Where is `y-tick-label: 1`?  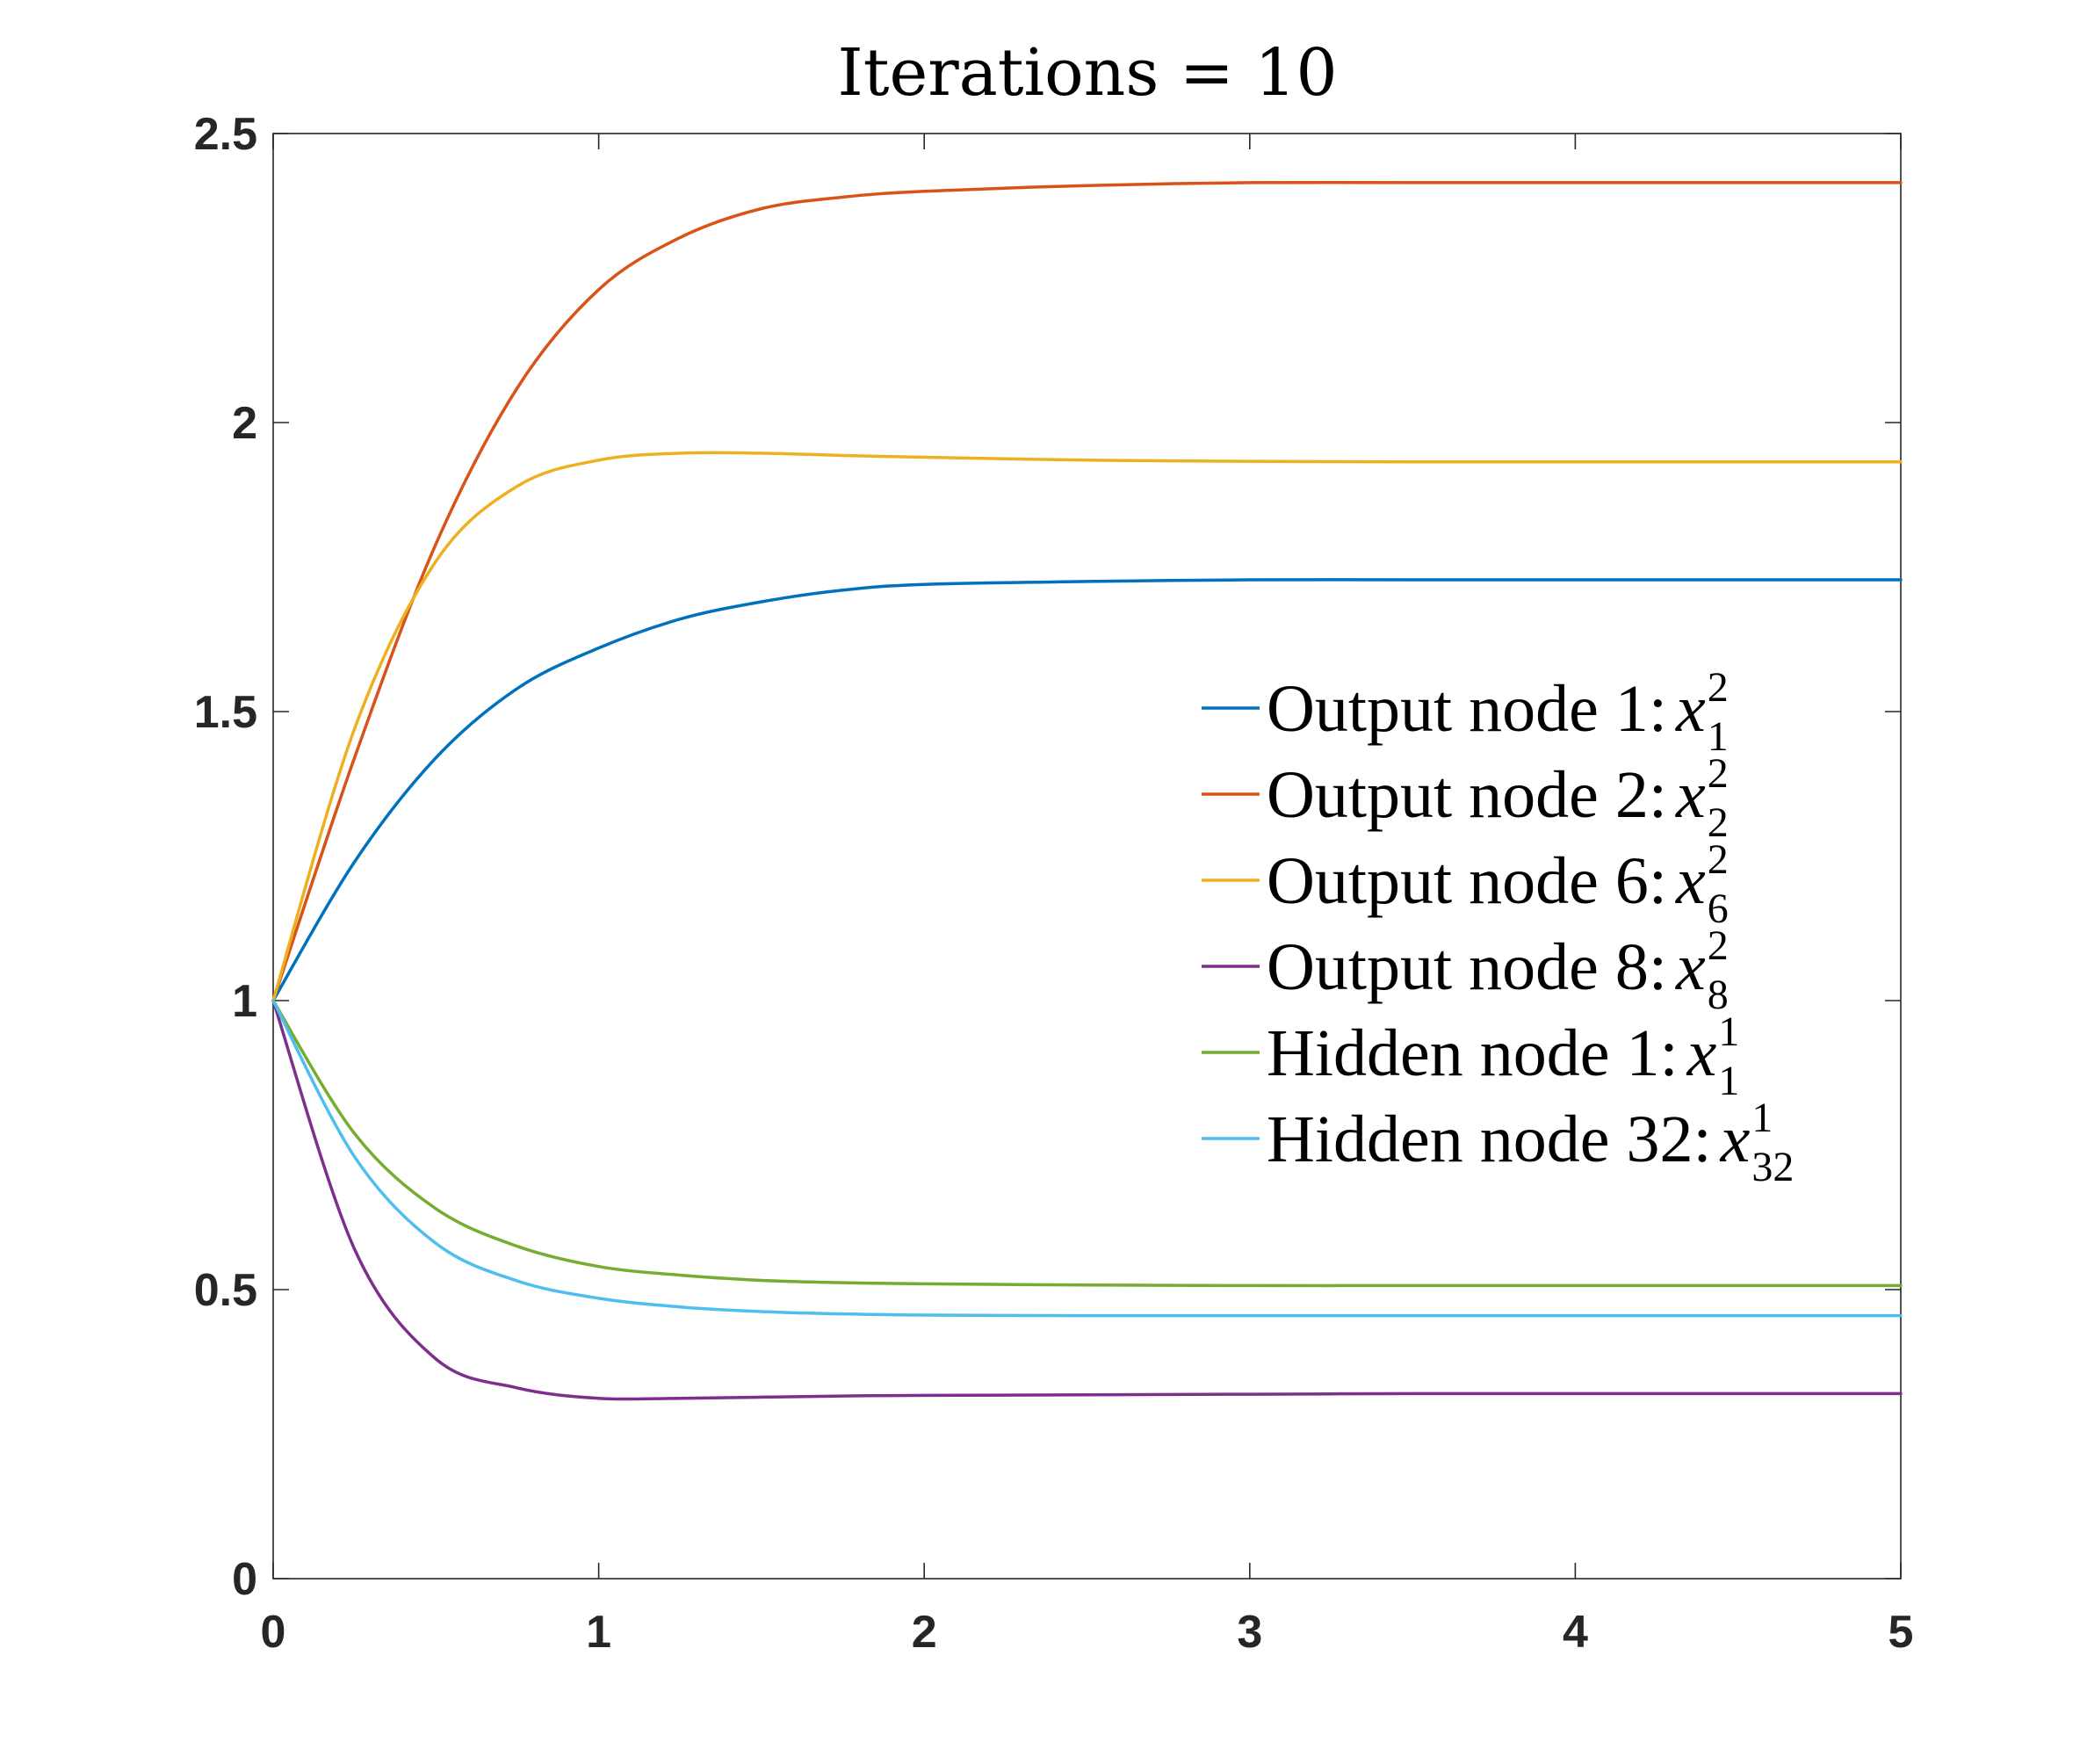
y-tick-label: 1 is located at coordinates (244, 1001).